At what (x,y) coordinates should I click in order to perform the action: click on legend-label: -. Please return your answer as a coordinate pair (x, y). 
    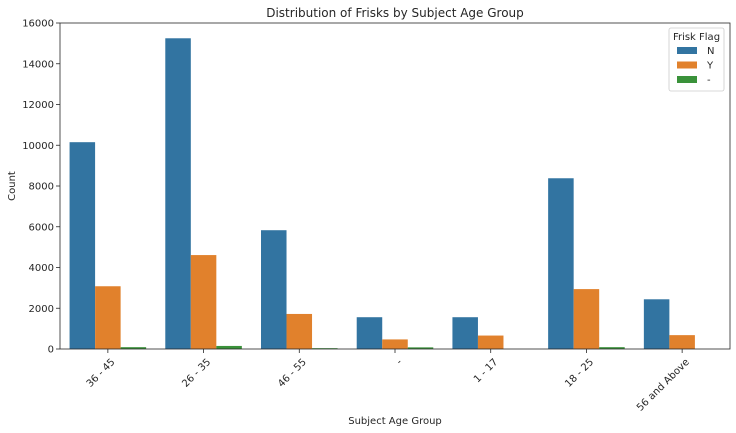
    Looking at the image, I should click on (709, 80).